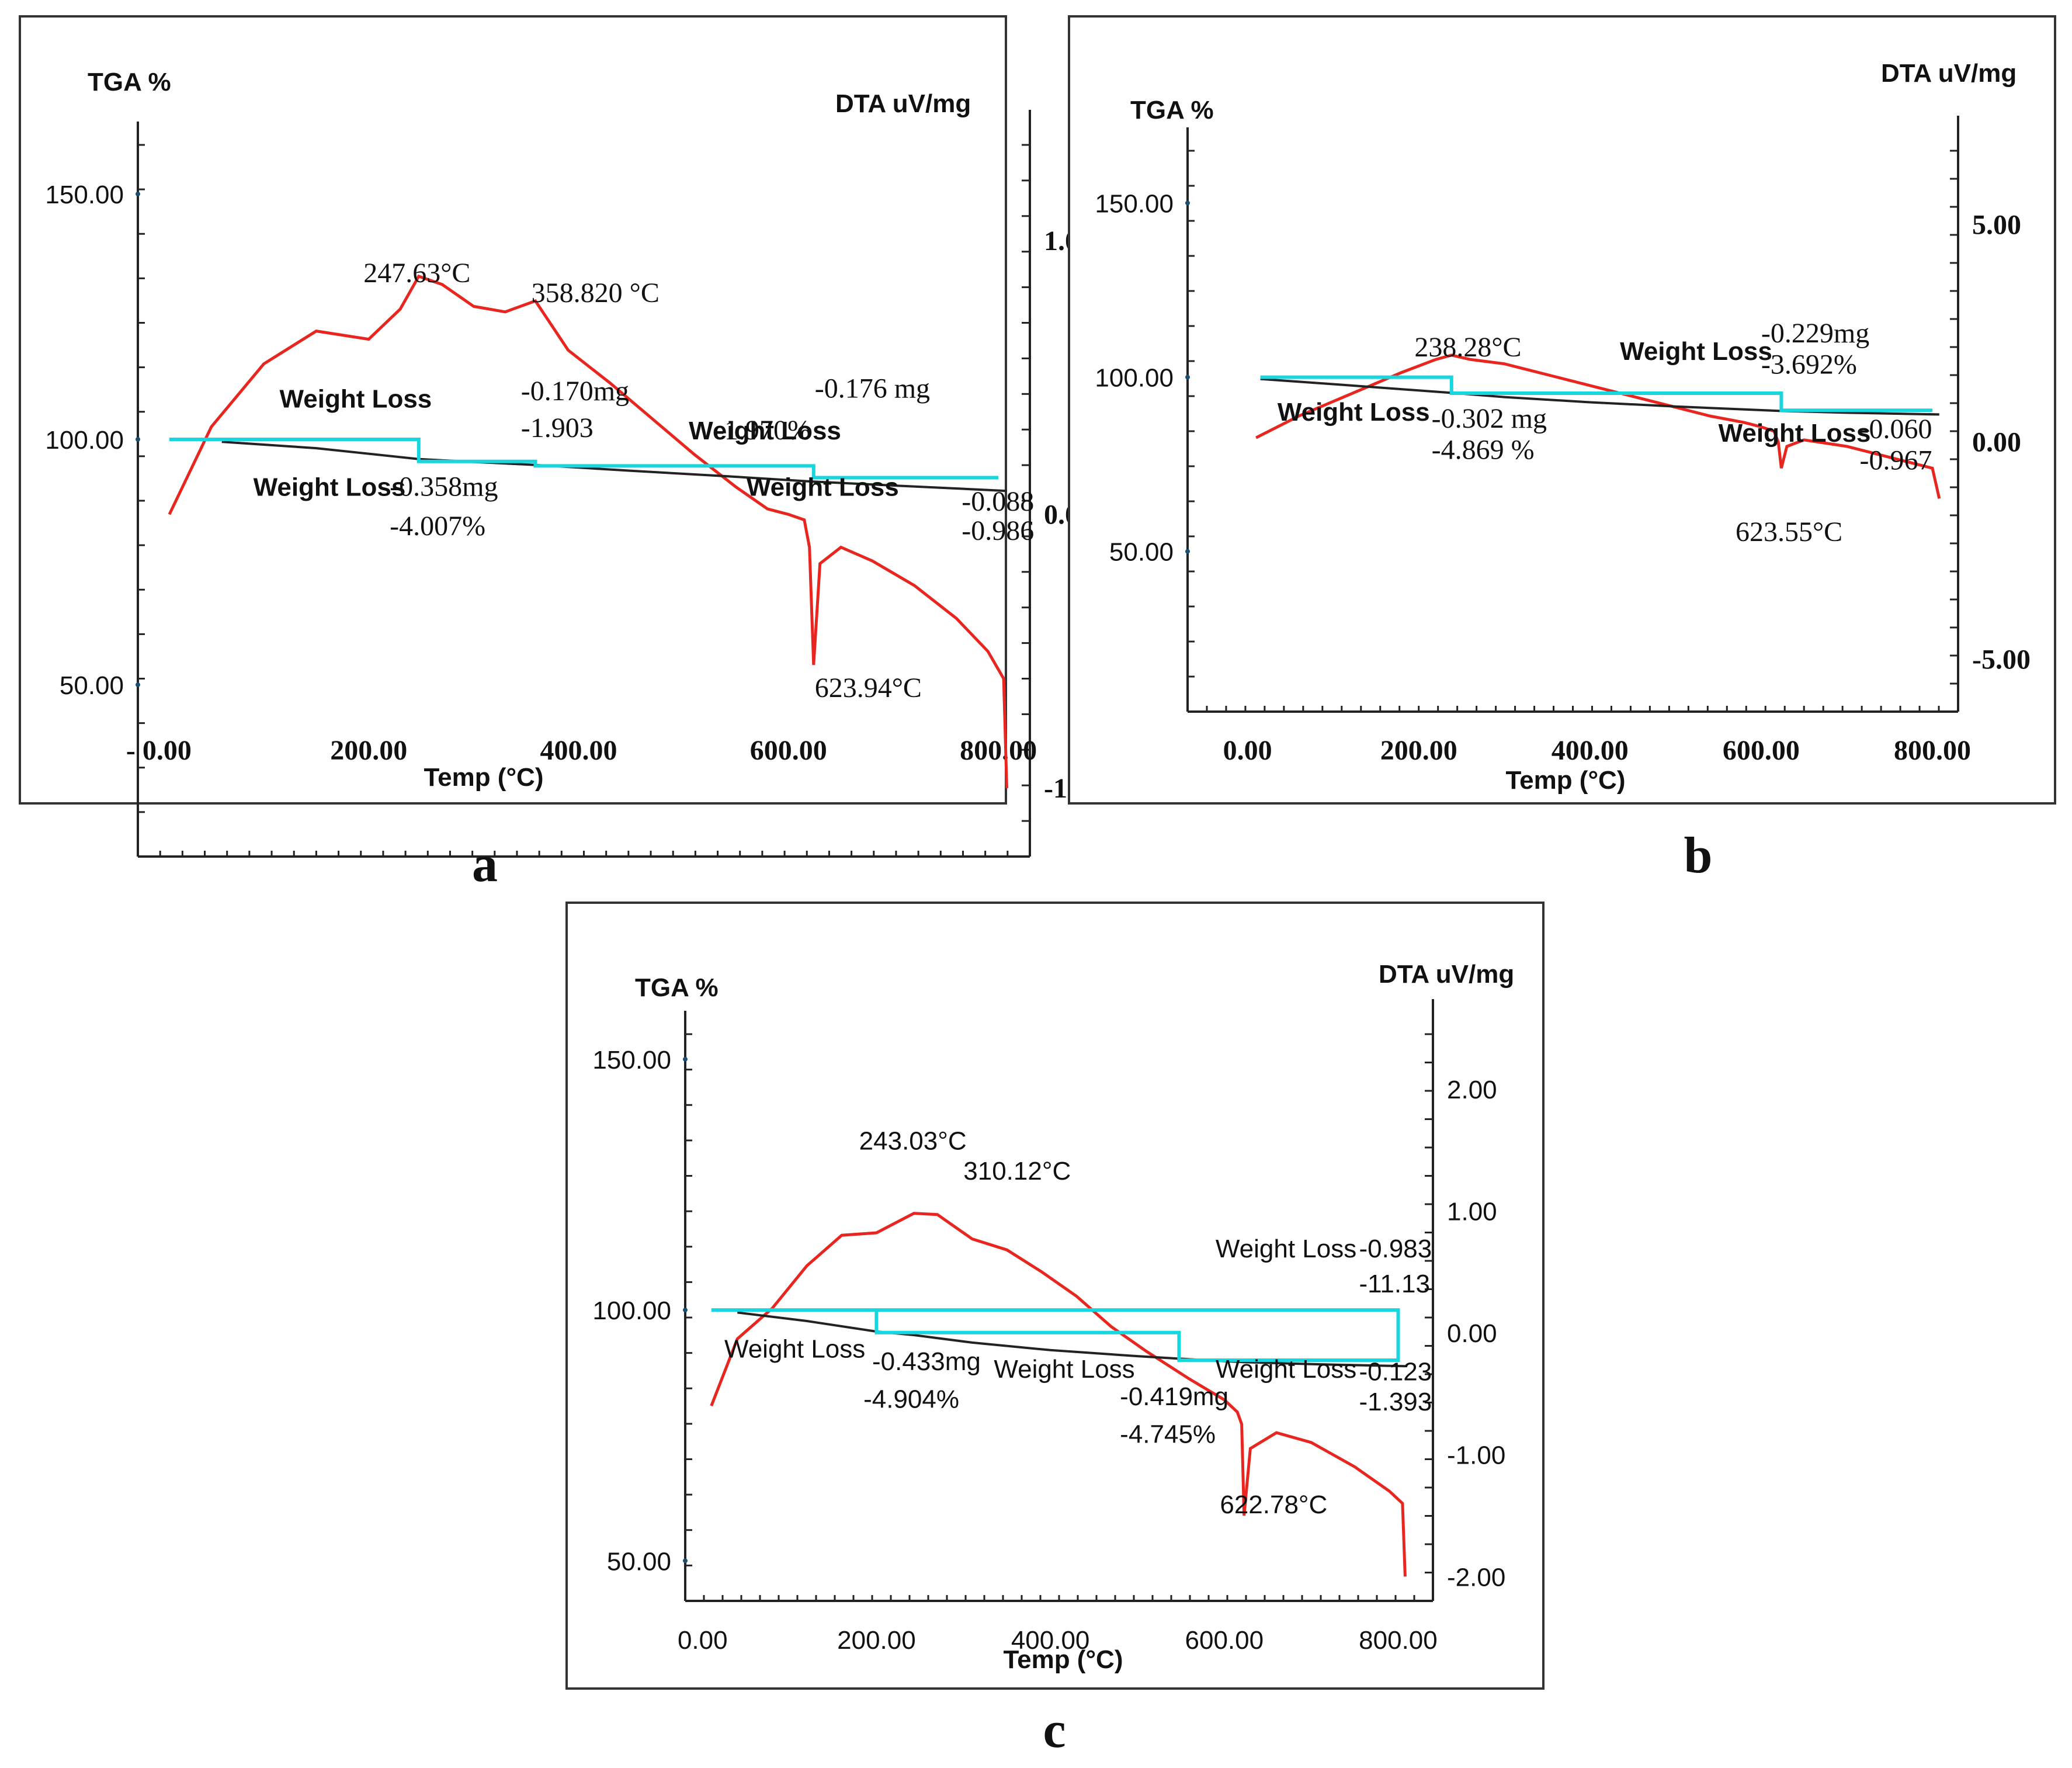 The width and height of the screenshot is (2072, 1768). What do you see at coordinates (1996, 225) in the screenshot?
I see `right-tick-label: 5.00` at bounding box center [1996, 225].